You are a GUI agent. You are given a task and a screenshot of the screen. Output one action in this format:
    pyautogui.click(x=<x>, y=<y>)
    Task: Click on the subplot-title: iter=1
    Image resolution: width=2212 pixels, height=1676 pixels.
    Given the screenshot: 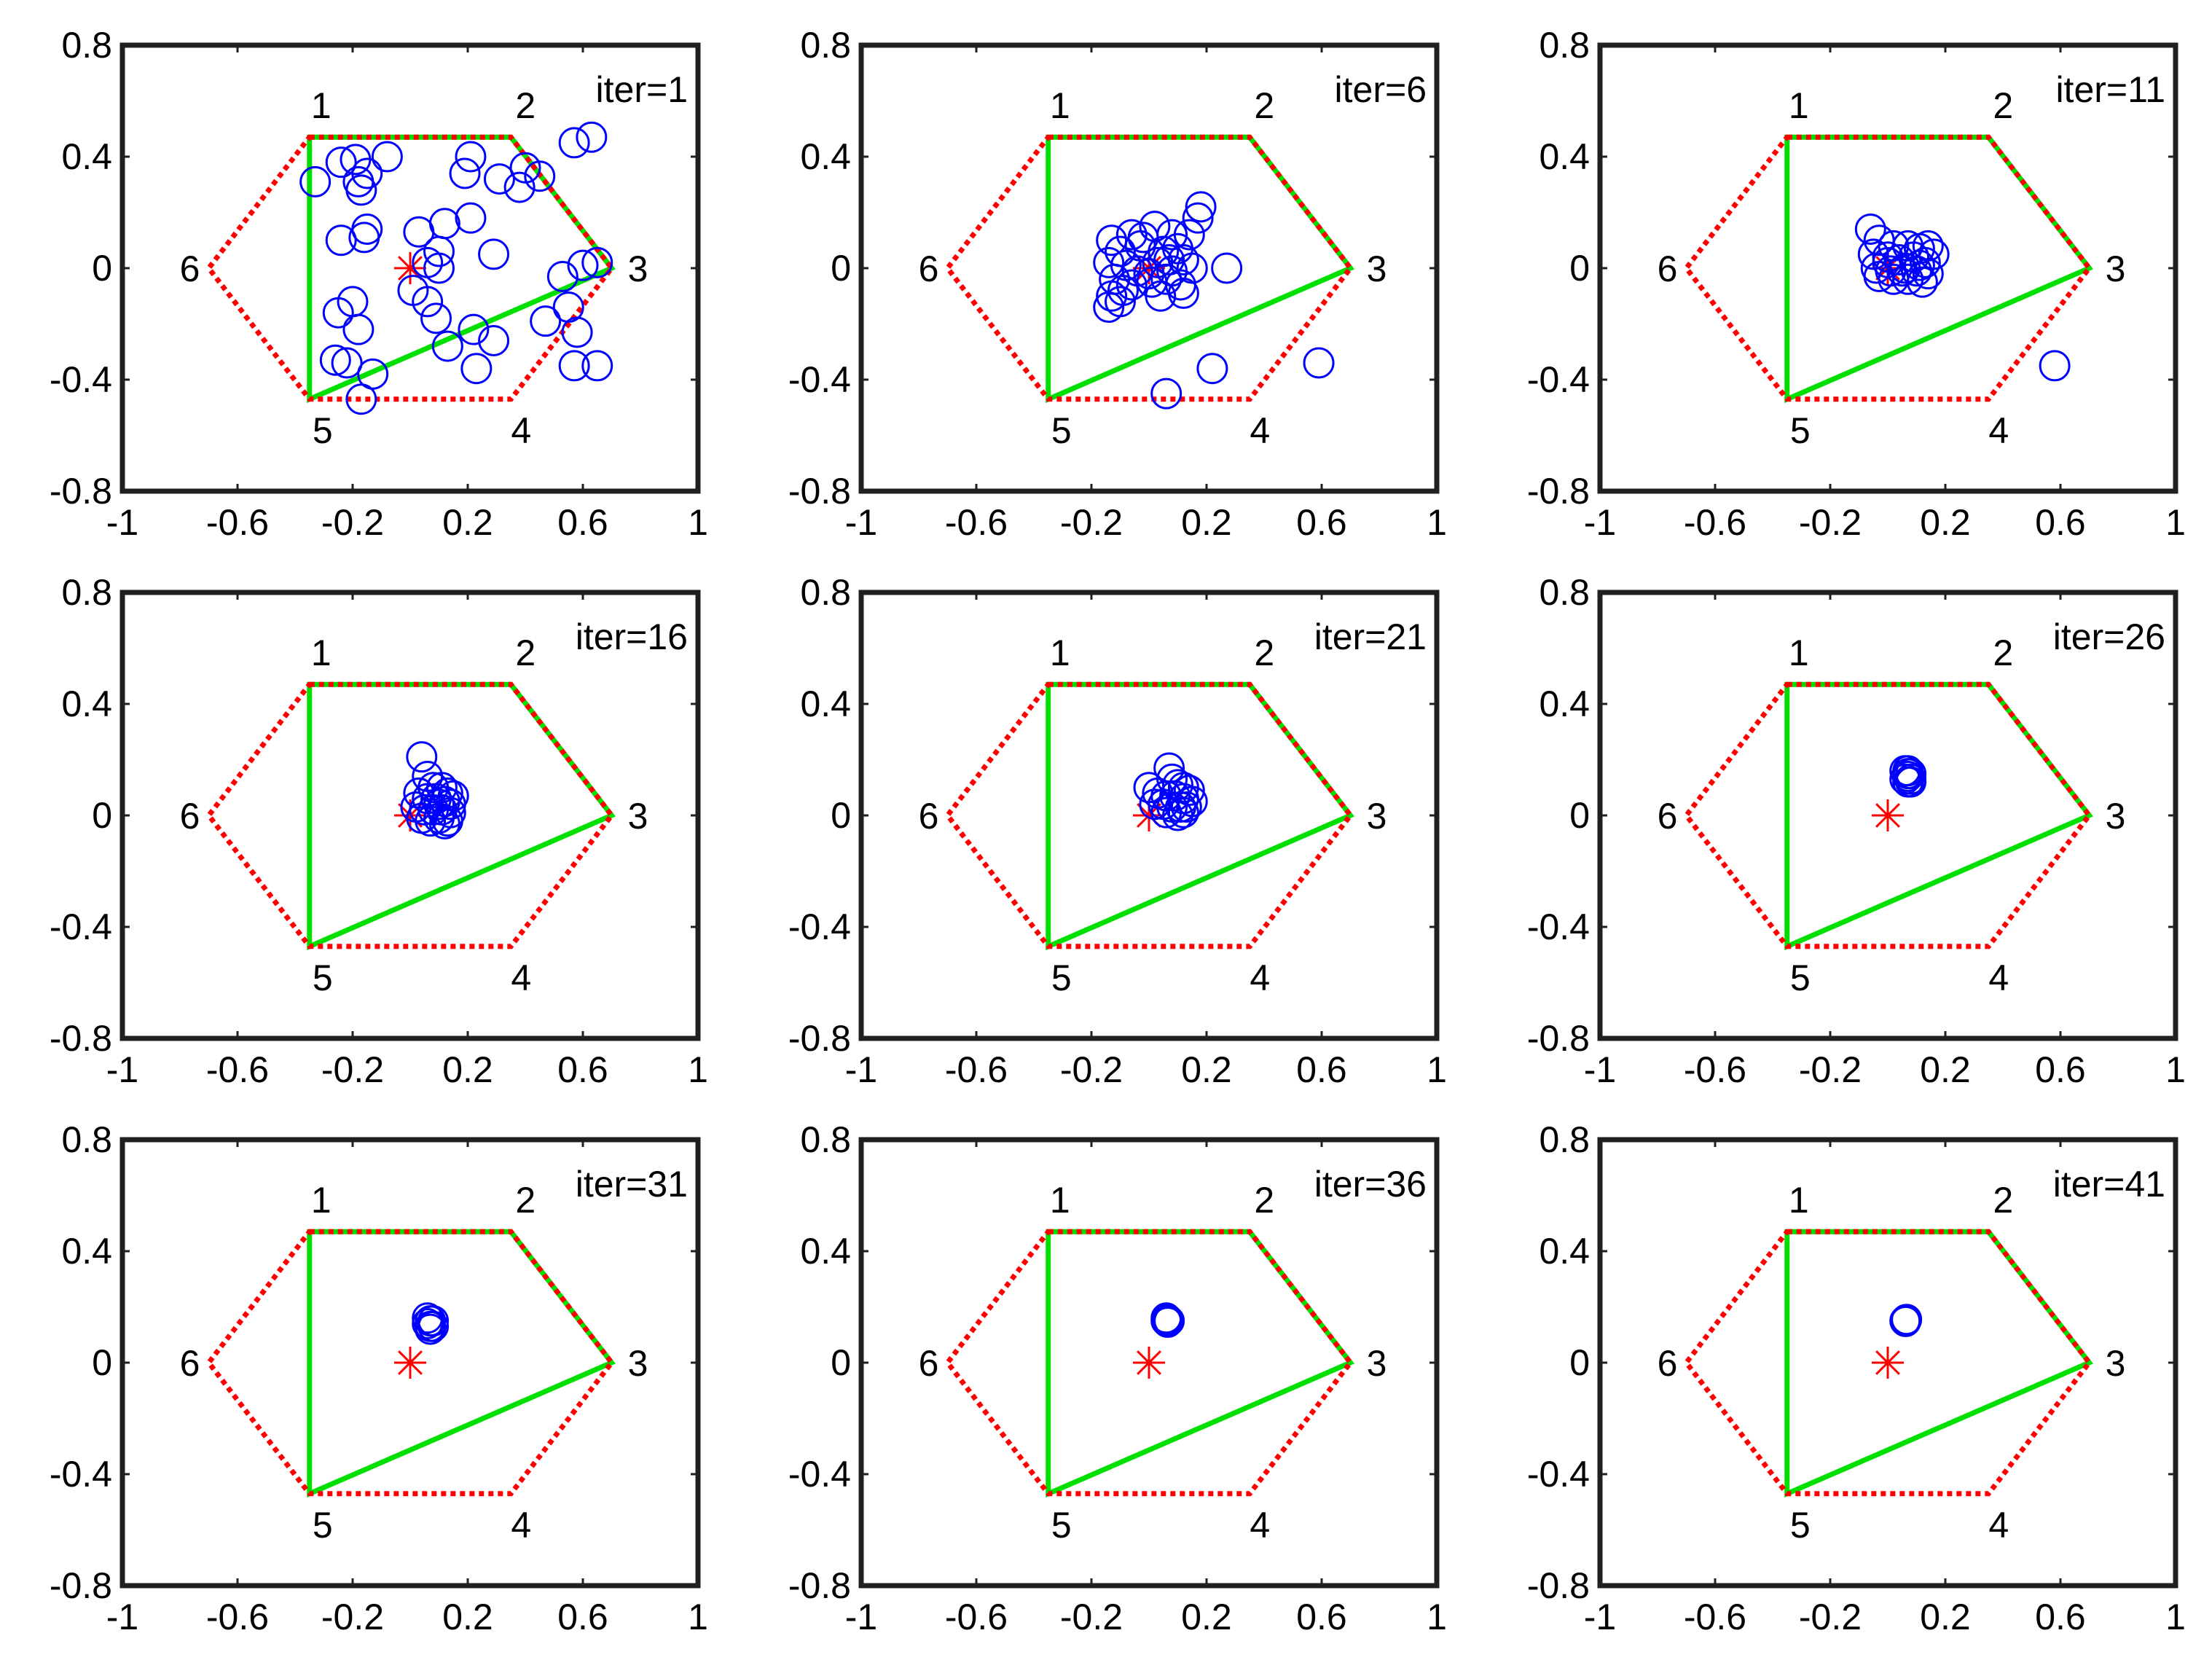 What is the action you would take?
    pyautogui.click(x=642, y=89)
    